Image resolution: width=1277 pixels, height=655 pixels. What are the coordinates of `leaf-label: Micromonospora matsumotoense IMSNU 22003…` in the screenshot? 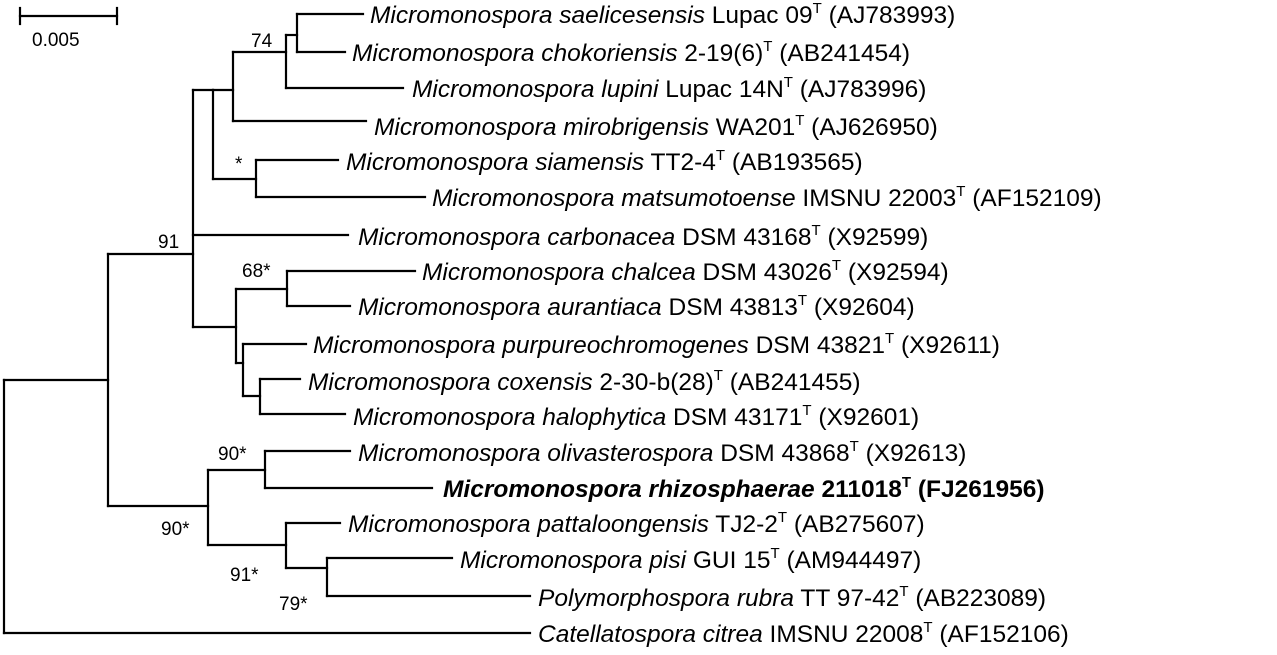 It's located at (767, 197).